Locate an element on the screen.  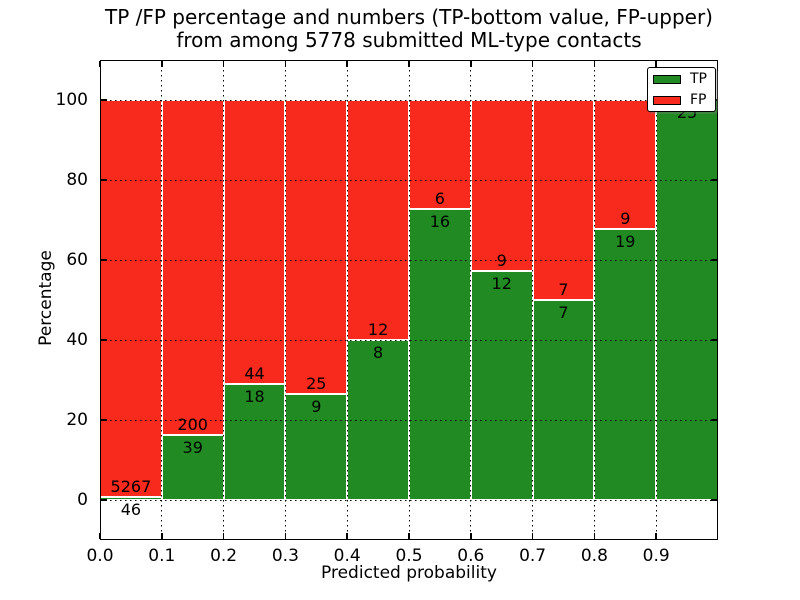
y-tick-label: 100 is located at coordinates (71, 100).